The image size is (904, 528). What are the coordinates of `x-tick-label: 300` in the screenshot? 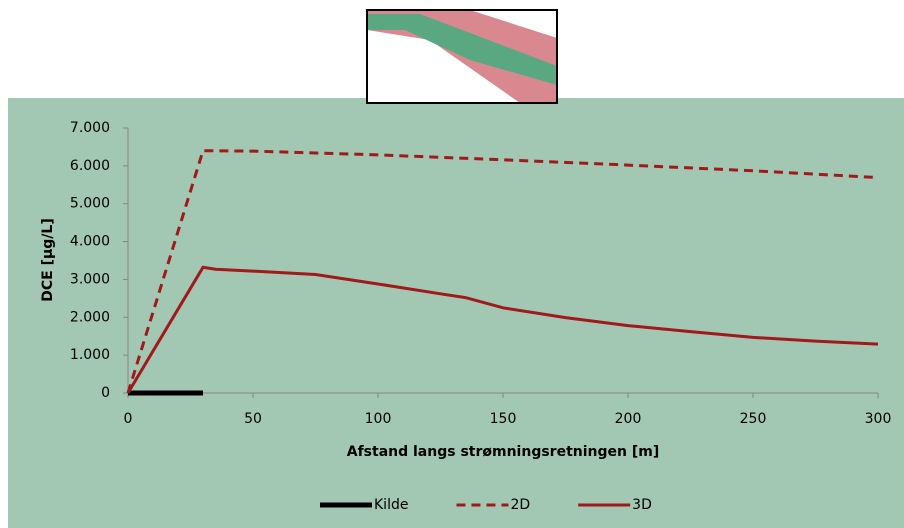 It's located at (878, 419).